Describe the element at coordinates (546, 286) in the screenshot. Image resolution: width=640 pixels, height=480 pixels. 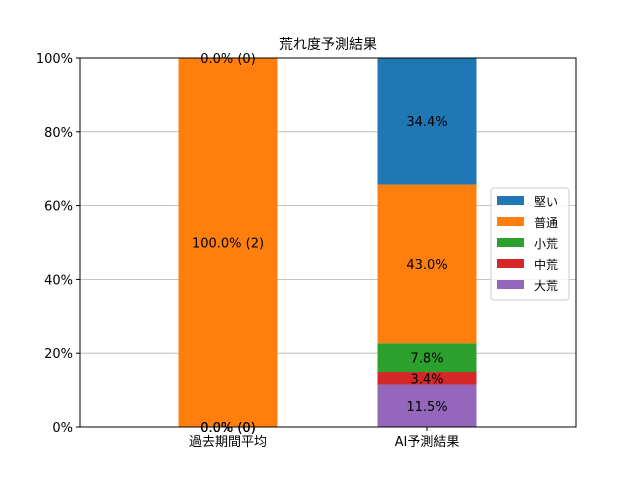
I see `legend-label: 大荒` at that location.